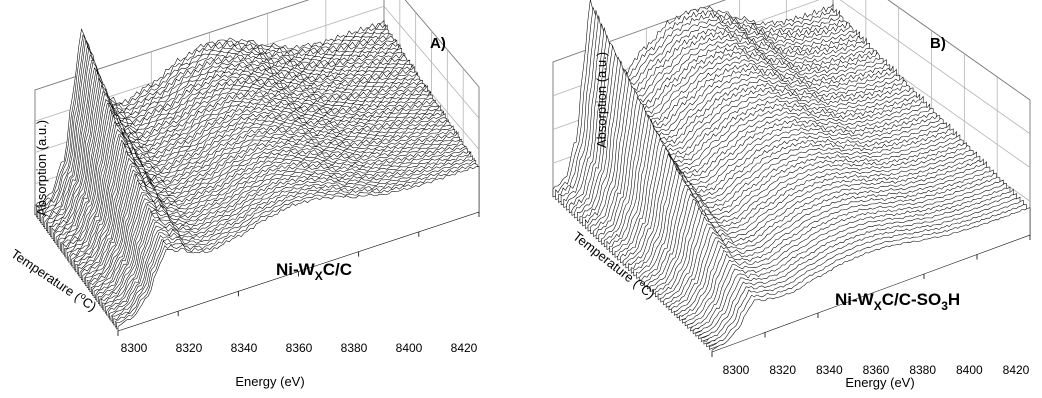  Describe the element at coordinates (298, 283) in the screenshot. I see `x-axis-ticks-a: 8300 8320 8340 8360 8380 8400 8420` at that location.